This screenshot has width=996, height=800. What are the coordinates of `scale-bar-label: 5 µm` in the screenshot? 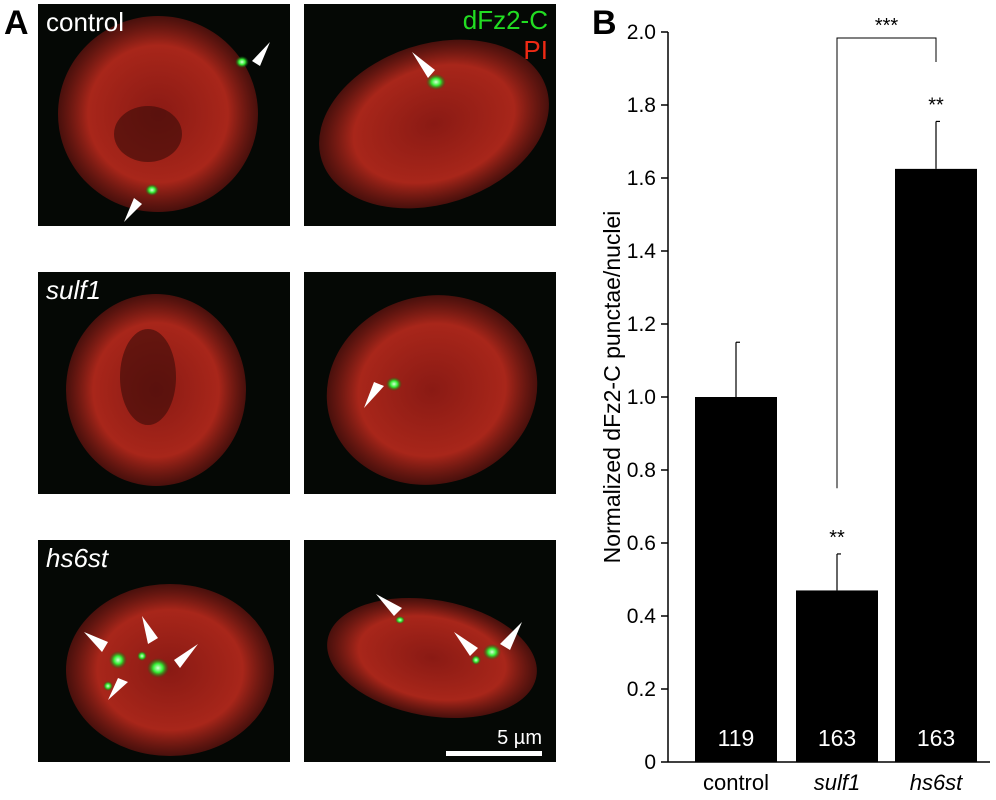 It's located at (519, 738).